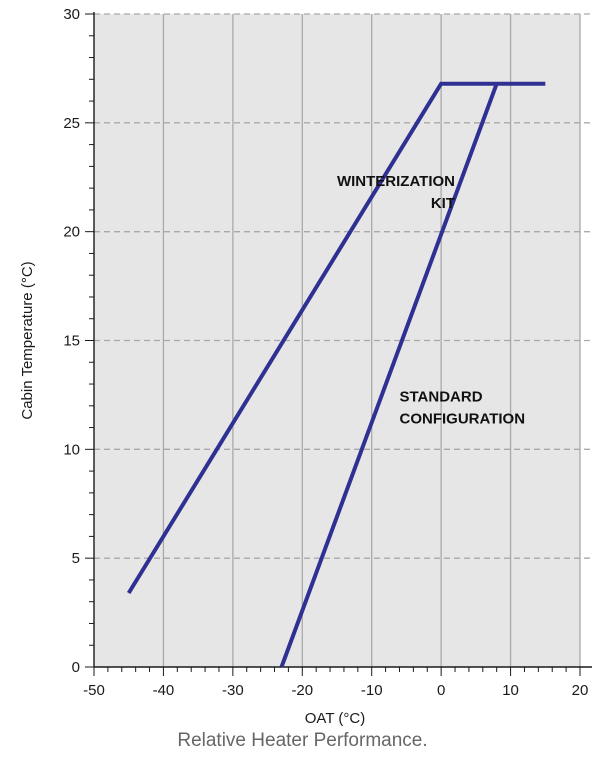 Image resolution: width=605 pixels, height=771 pixels. I want to click on annotations: WINTERIZATION KIT STANDARD CONFIGURATION, so click(431, 300).